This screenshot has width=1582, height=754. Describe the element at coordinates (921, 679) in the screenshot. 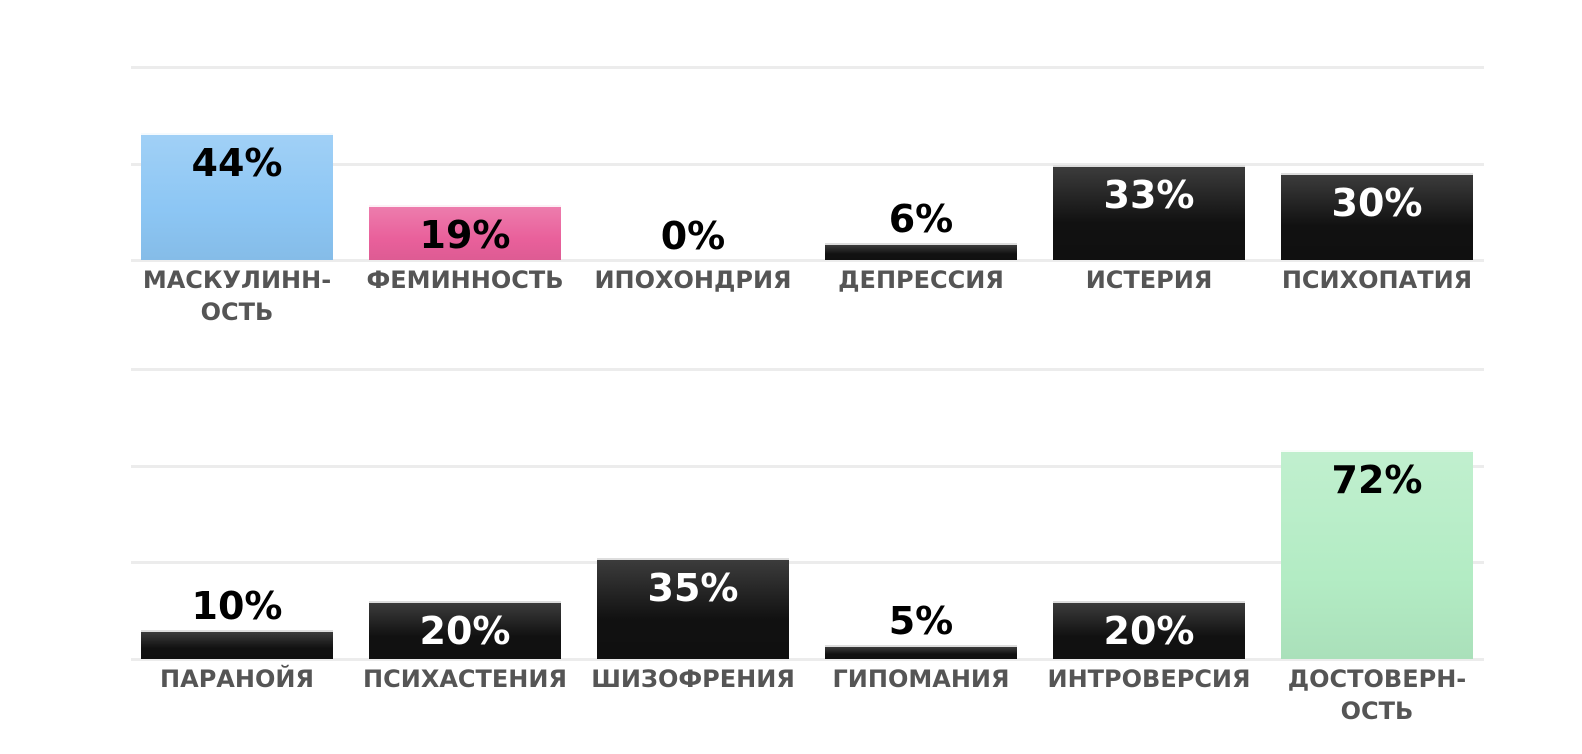

I see `category-label: ГИПОМАНИЯ` at that location.